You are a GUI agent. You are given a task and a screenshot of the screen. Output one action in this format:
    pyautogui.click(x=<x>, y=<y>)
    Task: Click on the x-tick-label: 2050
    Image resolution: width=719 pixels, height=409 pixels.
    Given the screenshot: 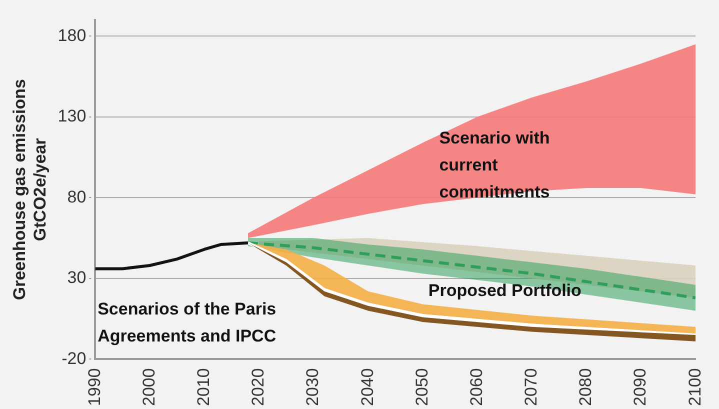 What is the action you would take?
    pyautogui.click(x=422, y=387)
    